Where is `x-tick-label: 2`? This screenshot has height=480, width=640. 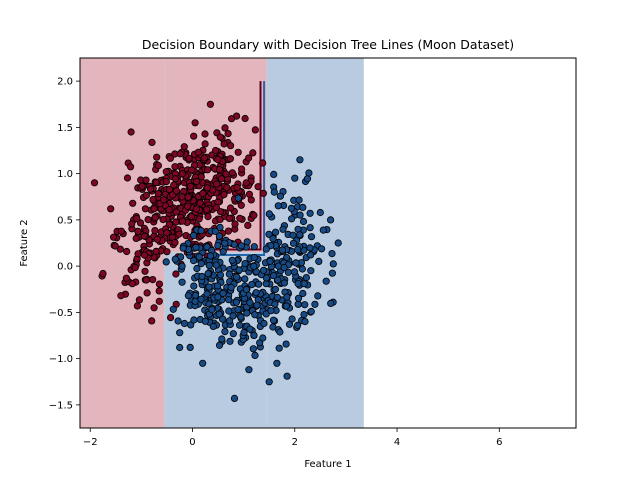 x-tick-label: 2 is located at coordinates (295, 442).